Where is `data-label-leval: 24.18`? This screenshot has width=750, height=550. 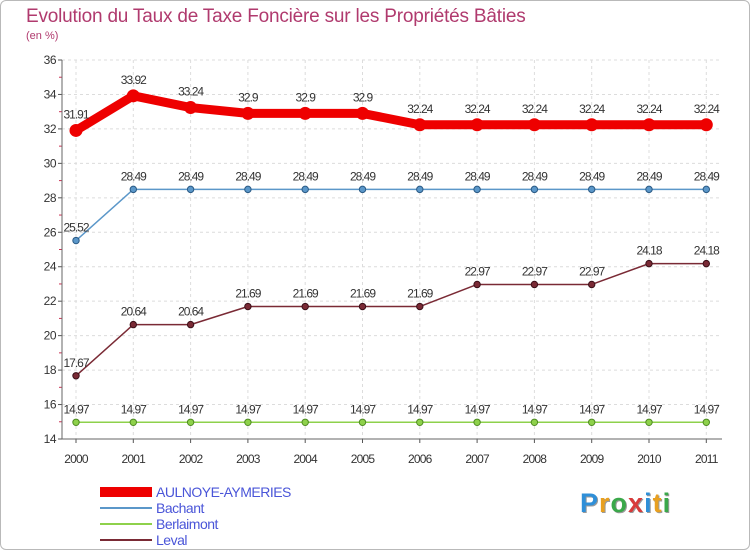
data-label-leval: 24.18 is located at coordinates (649, 251).